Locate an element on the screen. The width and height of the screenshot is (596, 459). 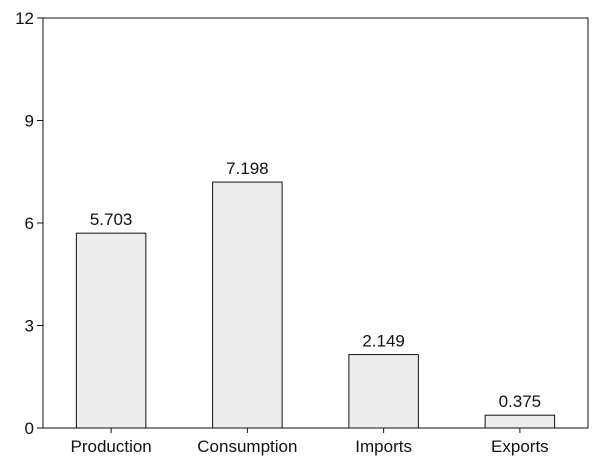
y-tick-label: 6 is located at coordinates (29, 223).